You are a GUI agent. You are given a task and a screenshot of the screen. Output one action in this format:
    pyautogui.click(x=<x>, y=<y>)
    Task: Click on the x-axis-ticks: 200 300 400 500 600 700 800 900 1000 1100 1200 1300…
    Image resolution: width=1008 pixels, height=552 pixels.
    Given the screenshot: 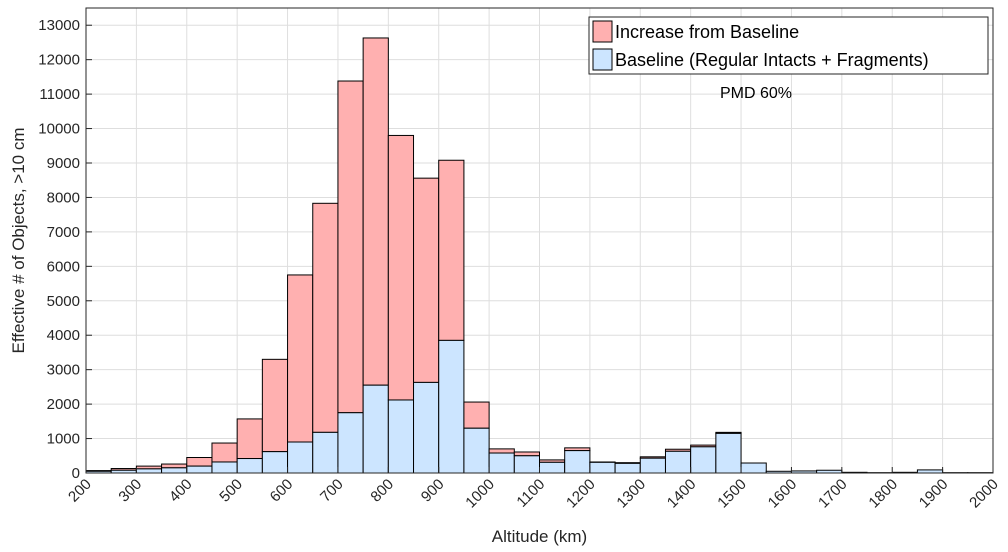 What is the action you would take?
    pyautogui.click(x=533, y=489)
    